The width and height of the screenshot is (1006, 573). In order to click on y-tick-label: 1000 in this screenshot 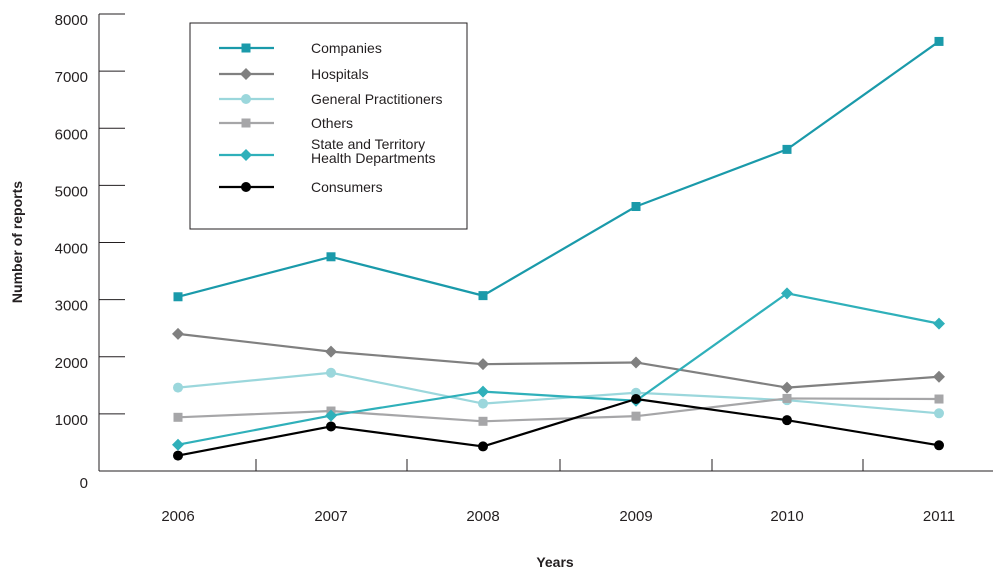, I will do `click(71, 420)`.